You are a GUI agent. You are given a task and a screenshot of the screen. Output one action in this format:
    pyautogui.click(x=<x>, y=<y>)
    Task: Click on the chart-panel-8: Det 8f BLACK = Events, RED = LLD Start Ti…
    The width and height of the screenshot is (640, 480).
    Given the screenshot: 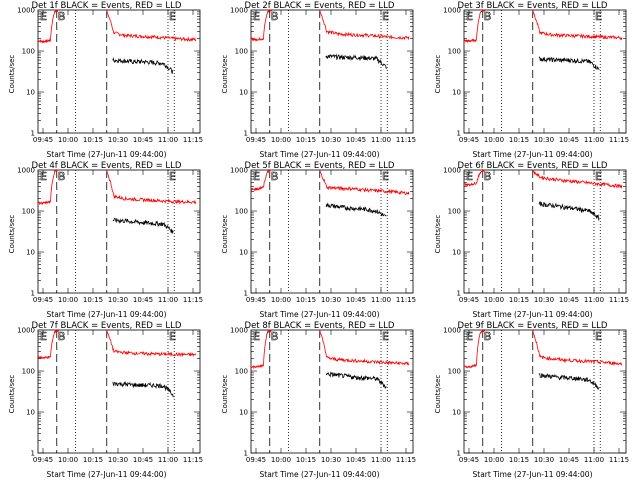 What is the action you would take?
    pyautogui.click(x=319, y=400)
    